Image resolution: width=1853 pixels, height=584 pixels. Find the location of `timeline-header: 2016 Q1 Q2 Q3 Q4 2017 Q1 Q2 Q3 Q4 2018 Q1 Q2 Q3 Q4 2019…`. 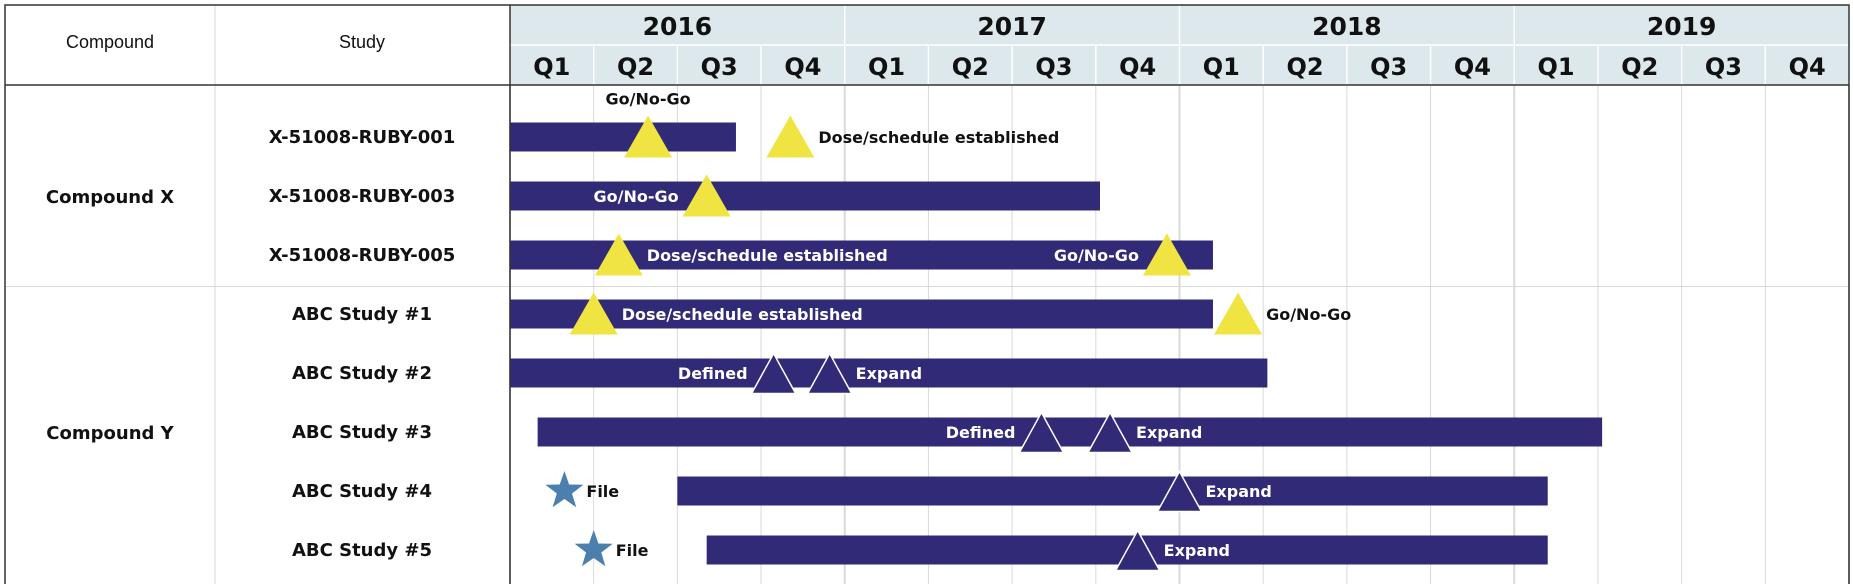

timeline-header: 2016 Q1 Q2 Q3 Q4 2017 Q1 Q2 Q3 Q4 2018 Q1 Q2 Q3 Q4 2019… is located at coordinates (1179, 46).